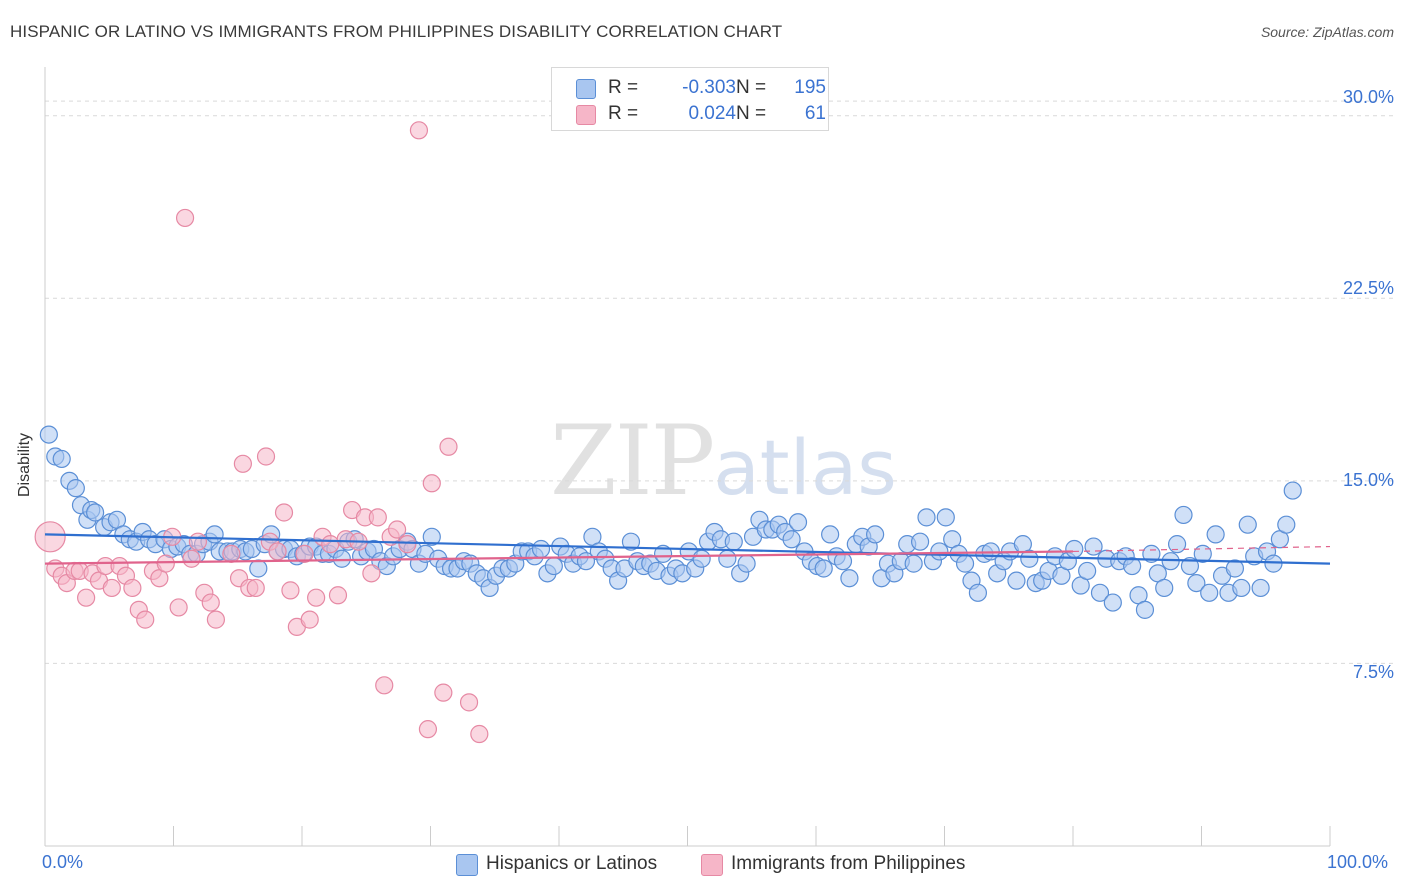 This screenshot has height=892, width=1406. What do you see at coordinates (1373, 672) in the screenshot?
I see `y-tick-label-7-5: 7.5%` at bounding box center [1373, 672].